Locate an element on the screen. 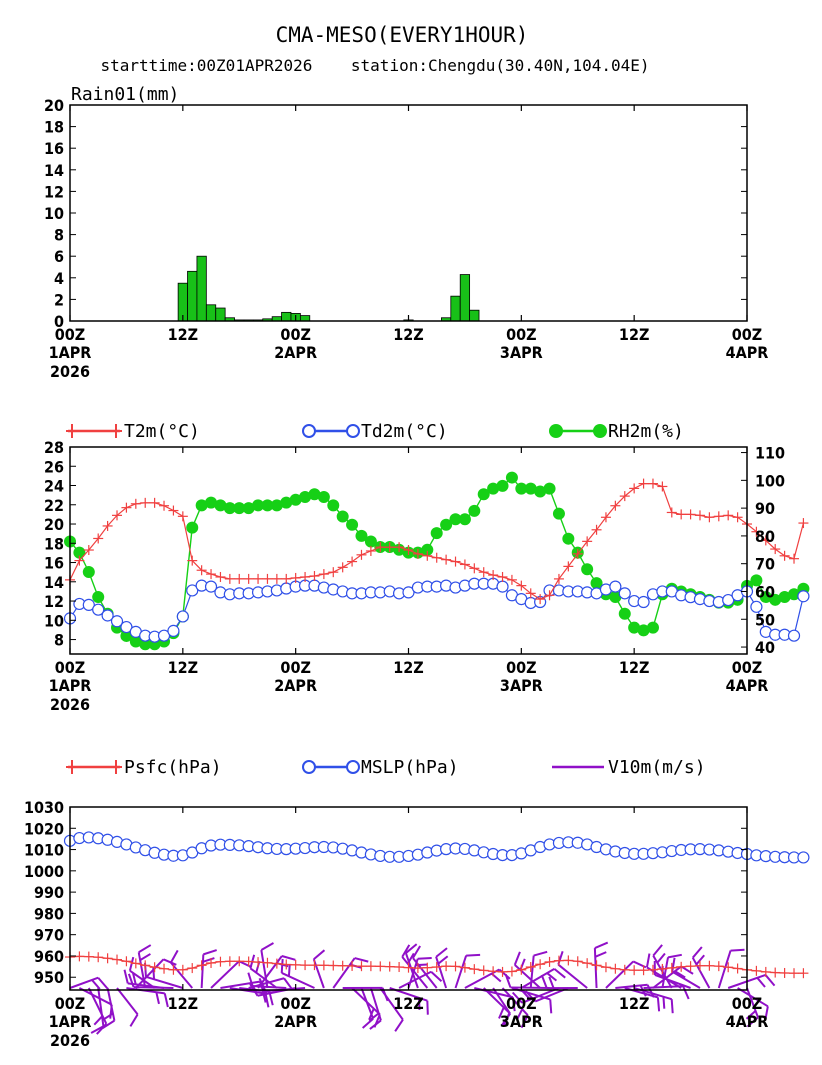 Image resolution: width=822 pixels, height=1065 pixels. y-tick-label: 20 is located at coordinates (54, 105).